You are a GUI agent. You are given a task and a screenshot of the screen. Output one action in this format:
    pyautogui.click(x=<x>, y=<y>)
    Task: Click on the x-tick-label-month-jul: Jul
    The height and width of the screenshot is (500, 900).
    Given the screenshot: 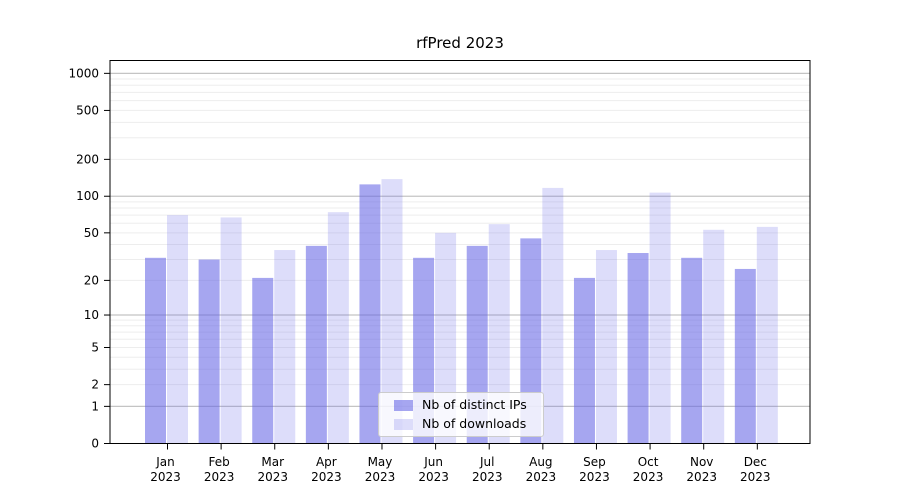 What is the action you would take?
    pyautogui.click(x=486, y=462)
    